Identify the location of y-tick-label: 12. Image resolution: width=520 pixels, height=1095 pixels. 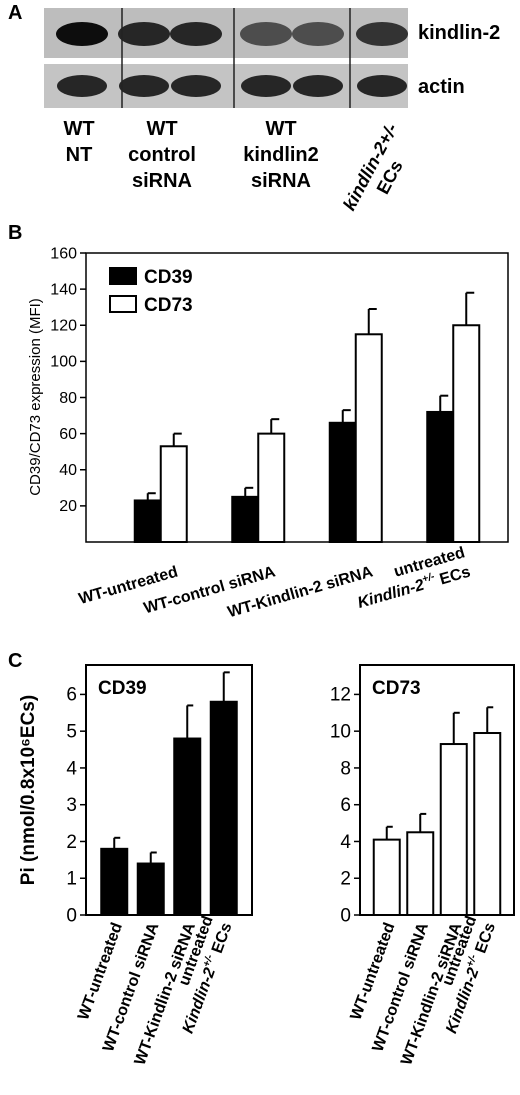
(340, 695).